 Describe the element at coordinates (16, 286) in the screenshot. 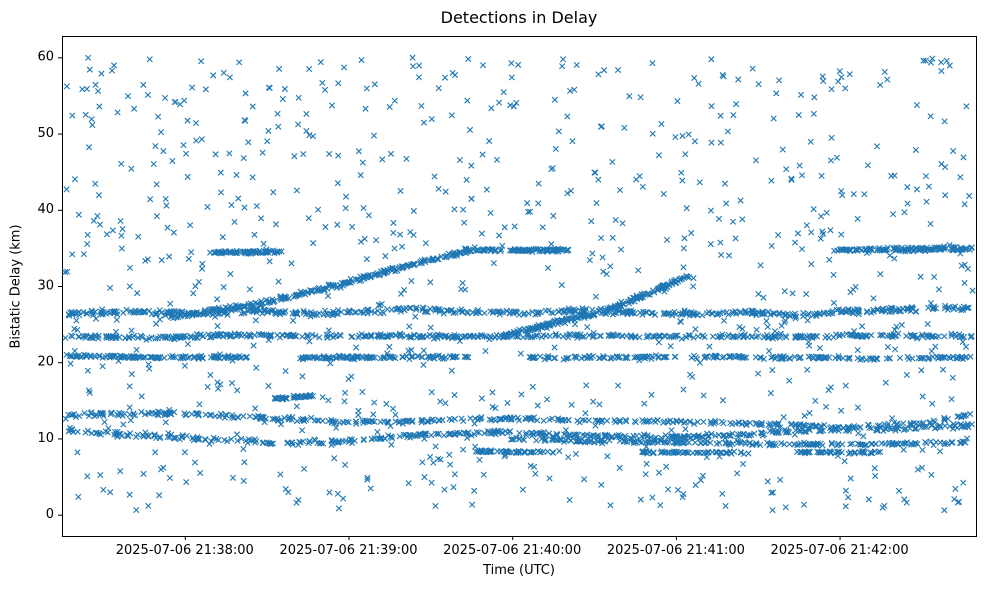

I see `y-axis-label: Bistatic Delay (km)` at that location.